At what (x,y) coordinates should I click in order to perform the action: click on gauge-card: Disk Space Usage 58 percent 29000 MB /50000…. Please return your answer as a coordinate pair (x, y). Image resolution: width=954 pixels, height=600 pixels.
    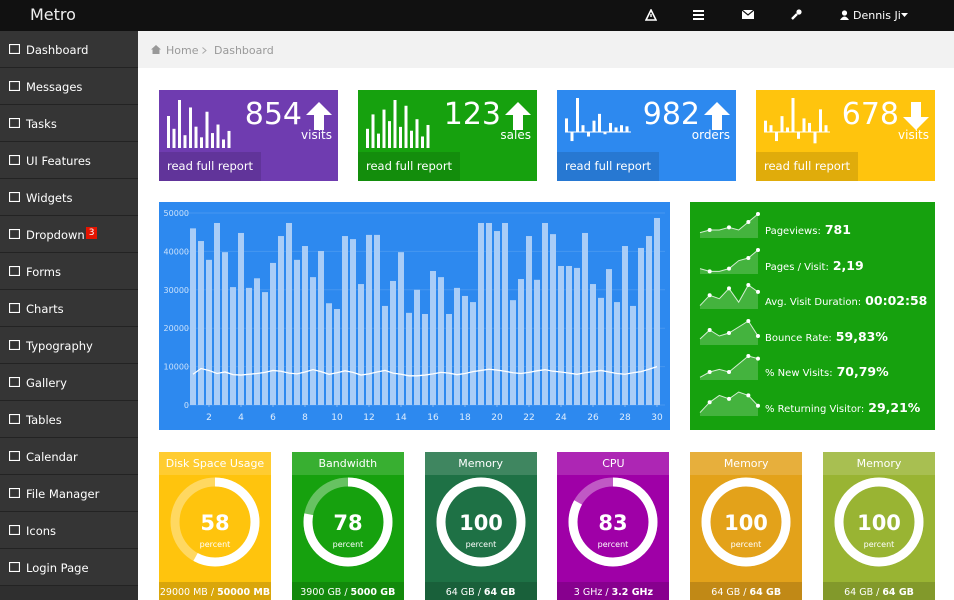
    Looking at the image, I should click on (215, 526).